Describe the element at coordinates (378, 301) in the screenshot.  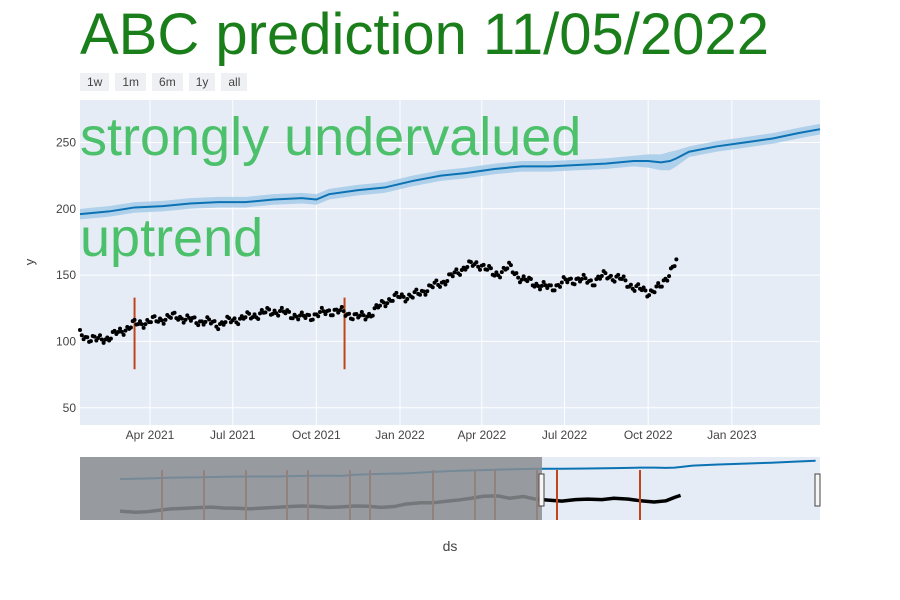
I see `actual-points` at that location.